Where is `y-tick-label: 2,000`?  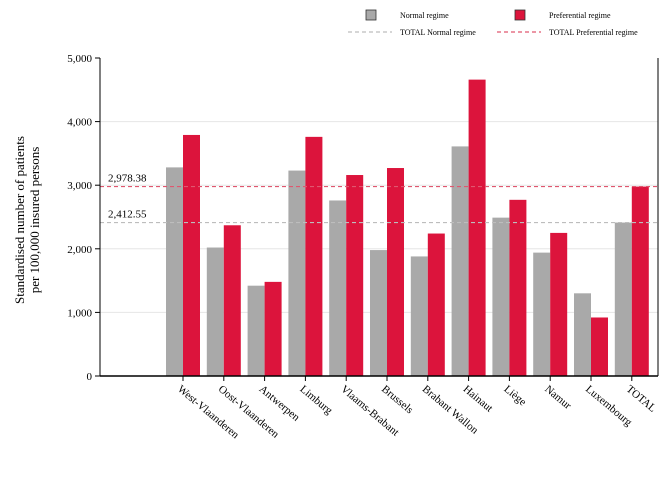 y-tick-label: 2,000 is located at coordinates (79, 250).